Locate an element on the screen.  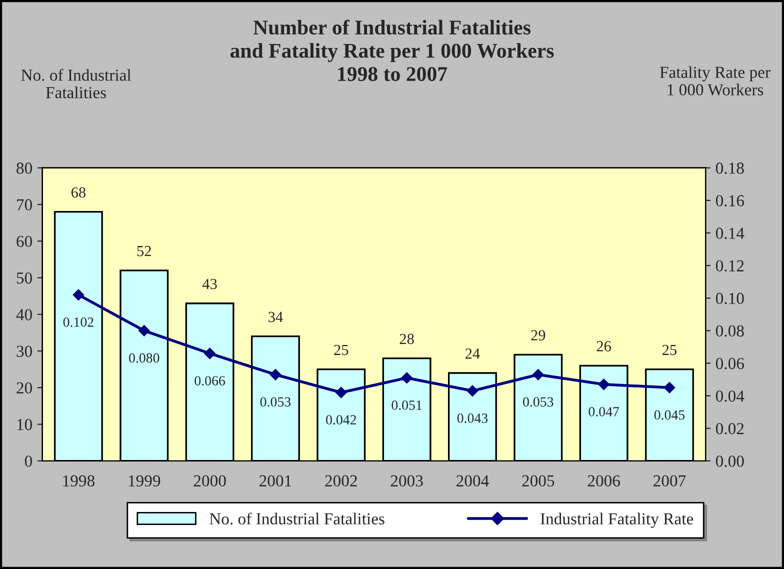
y-tick-label: 60 is located at coordinates (24, 242).